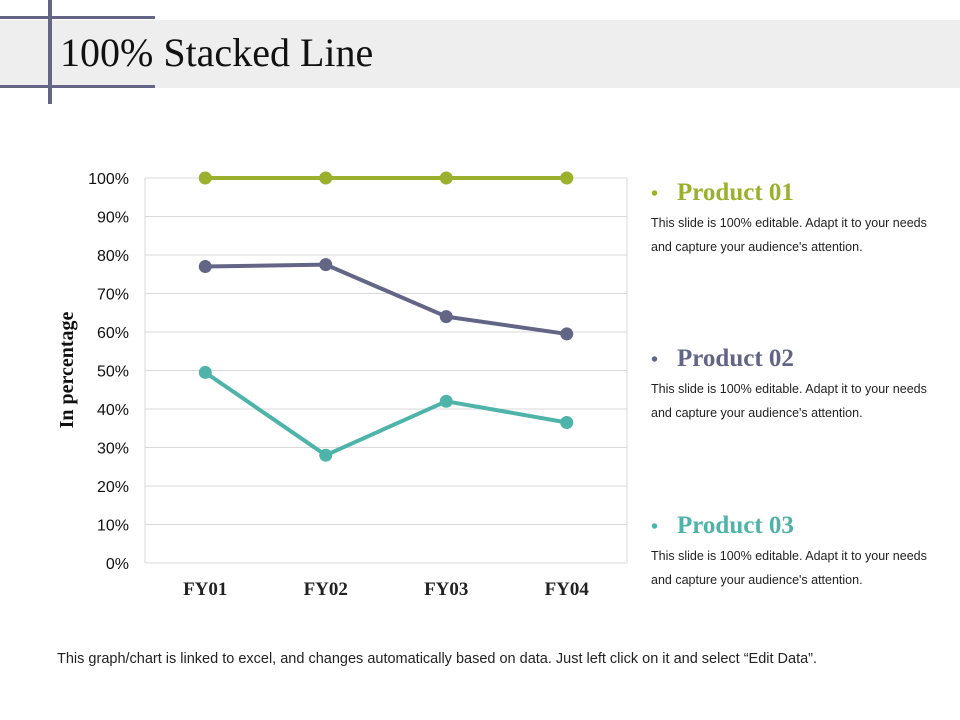 This screenshot has width=960, height=720. What do you see at coordinates (113, 410) in the screenshot?
I see `y-tick-label: 40%` at bounding box center [113, 410].